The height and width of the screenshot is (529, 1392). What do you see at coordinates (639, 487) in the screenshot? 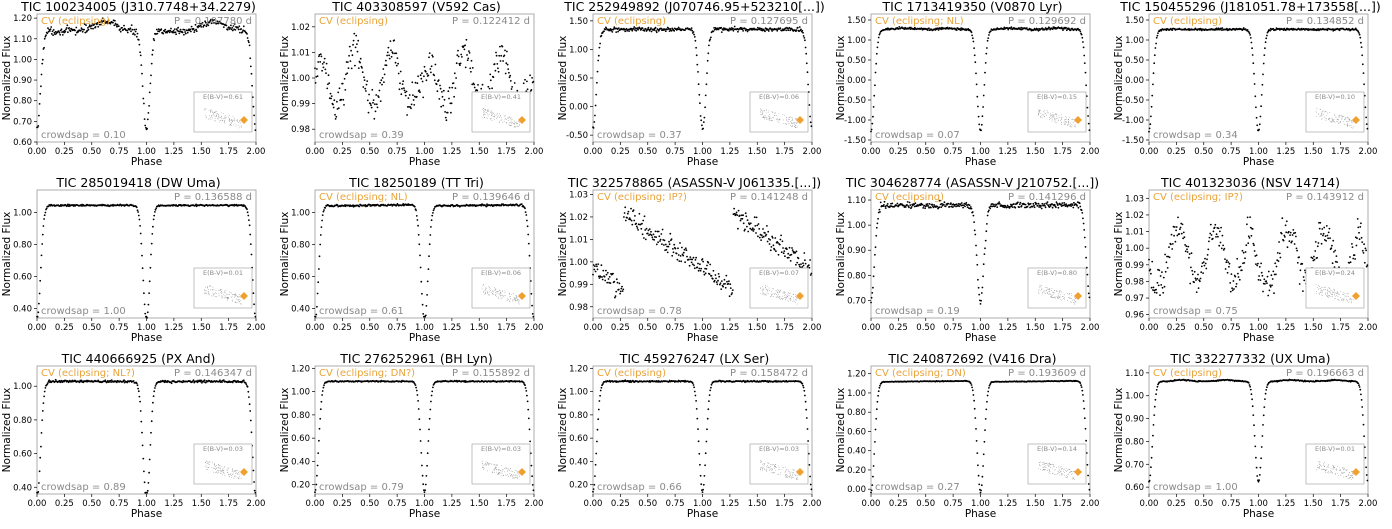
I see `crowdsap-label: crowdsap = 0.66` at bounding box center [639, 487].